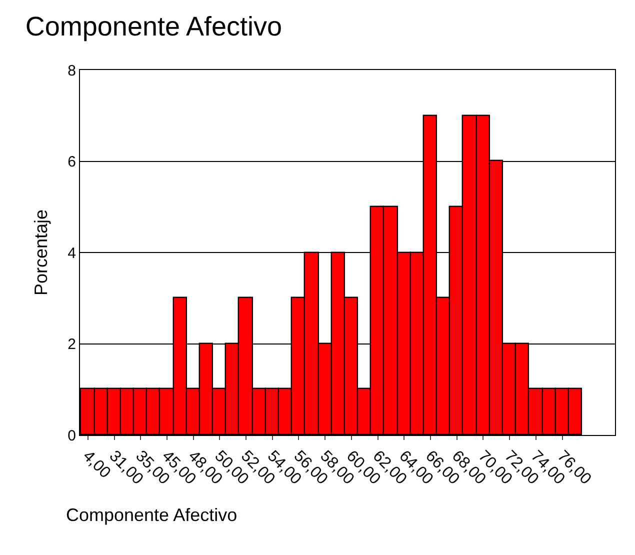 This screenshot has height=555, width=635. Describe the element at coordinates (72, 162) in the screenshot. I see `y-tick-label: 6` at that location.